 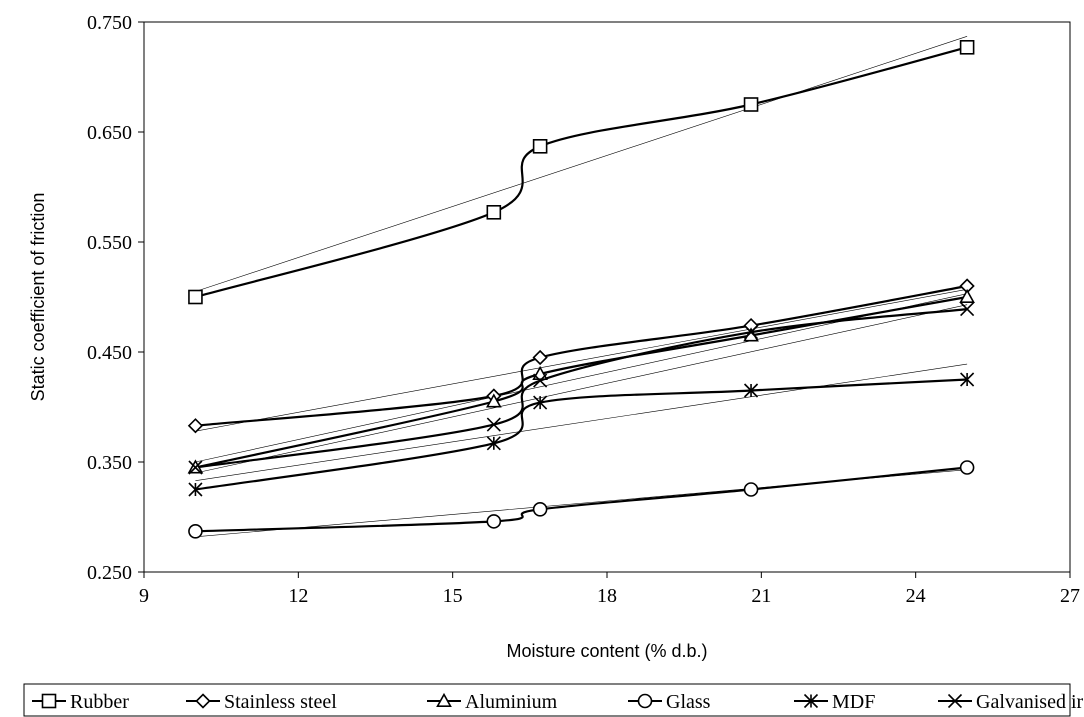 What do you see at coordinates (99, 702) in the screenshot?
I see `legend-label: Rubber` at bounding box center [99, 702].